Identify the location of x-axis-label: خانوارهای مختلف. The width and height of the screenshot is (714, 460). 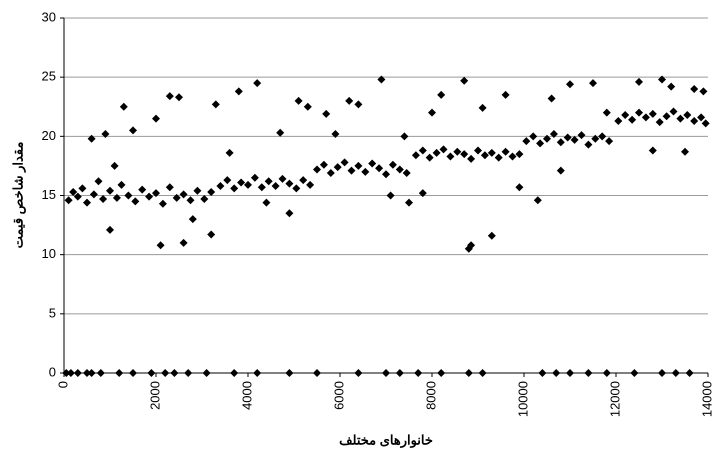
(386, 440).